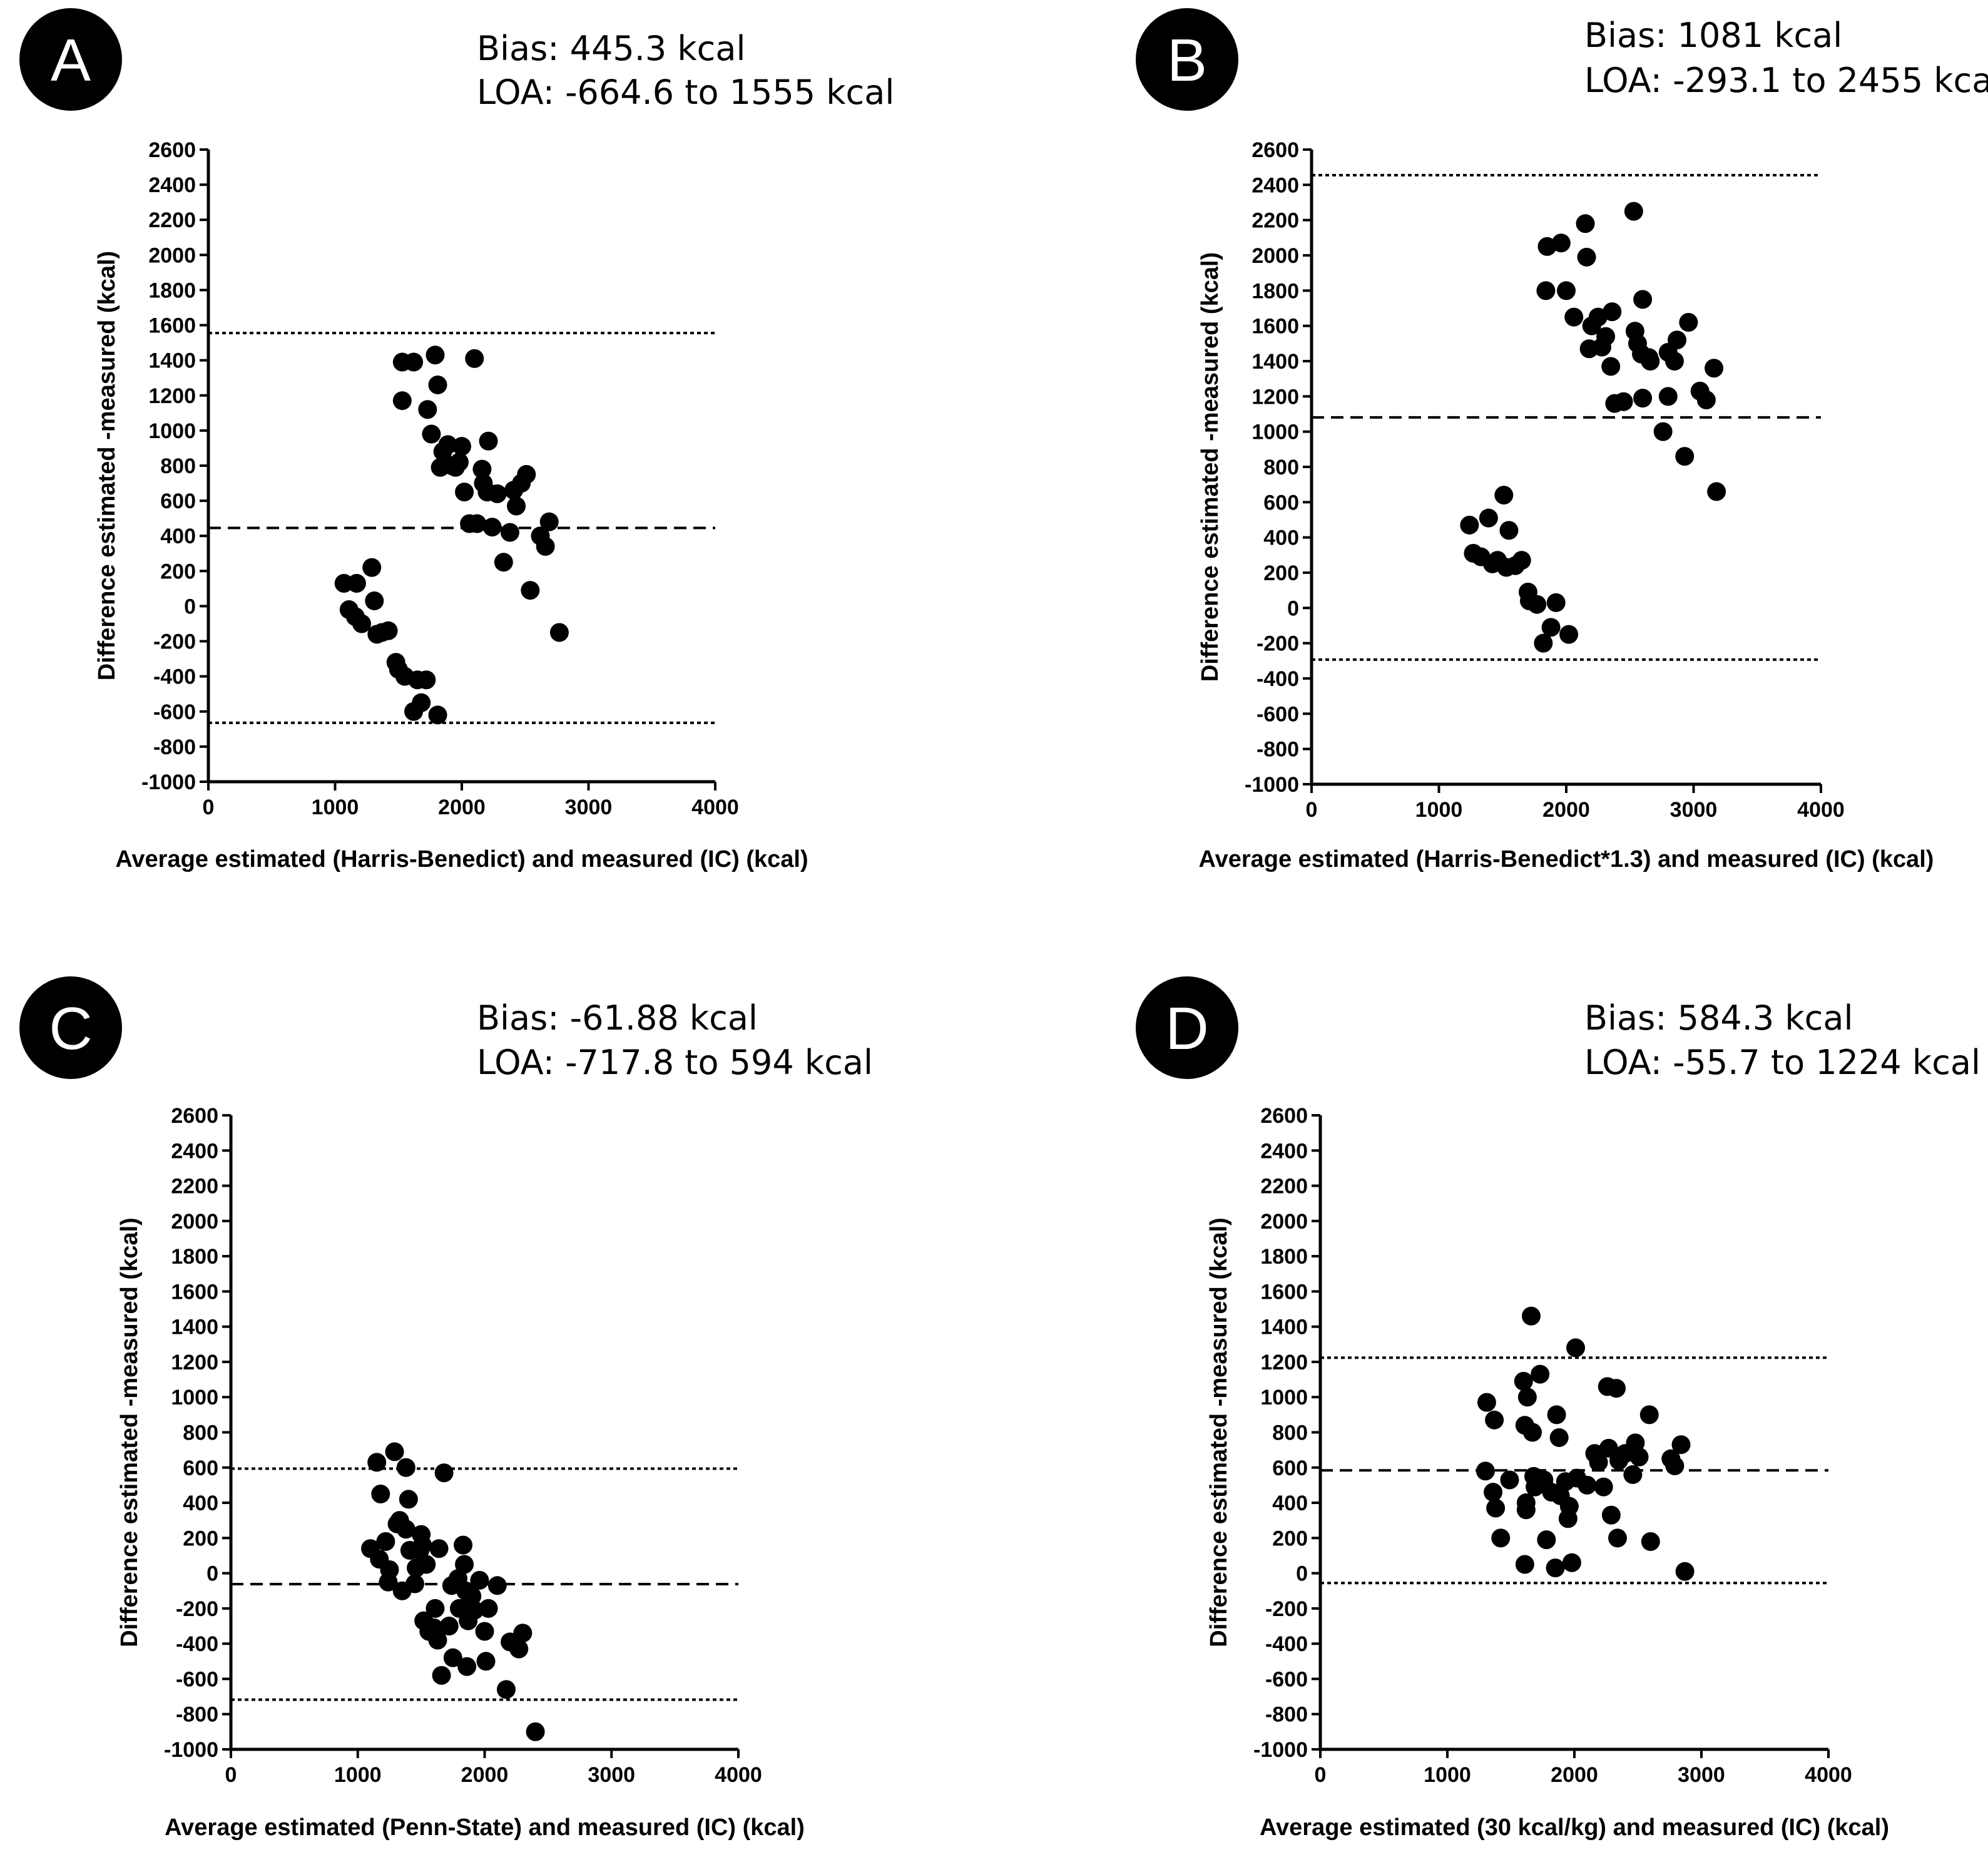 Image resolution: width=1988 pixels, height=1857 pixels. Describe the element at coordinates (1187, 59) in the screenshot. I see `panel-b-badge` at that location.